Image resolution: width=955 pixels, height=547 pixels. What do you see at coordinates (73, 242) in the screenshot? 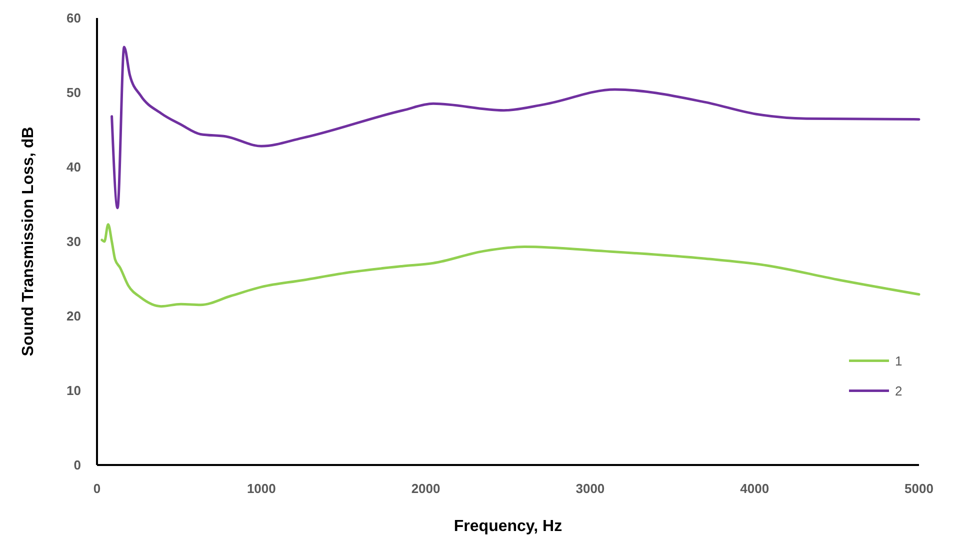
I see `y-tick-label: 30` at bounding box center [73, 242].